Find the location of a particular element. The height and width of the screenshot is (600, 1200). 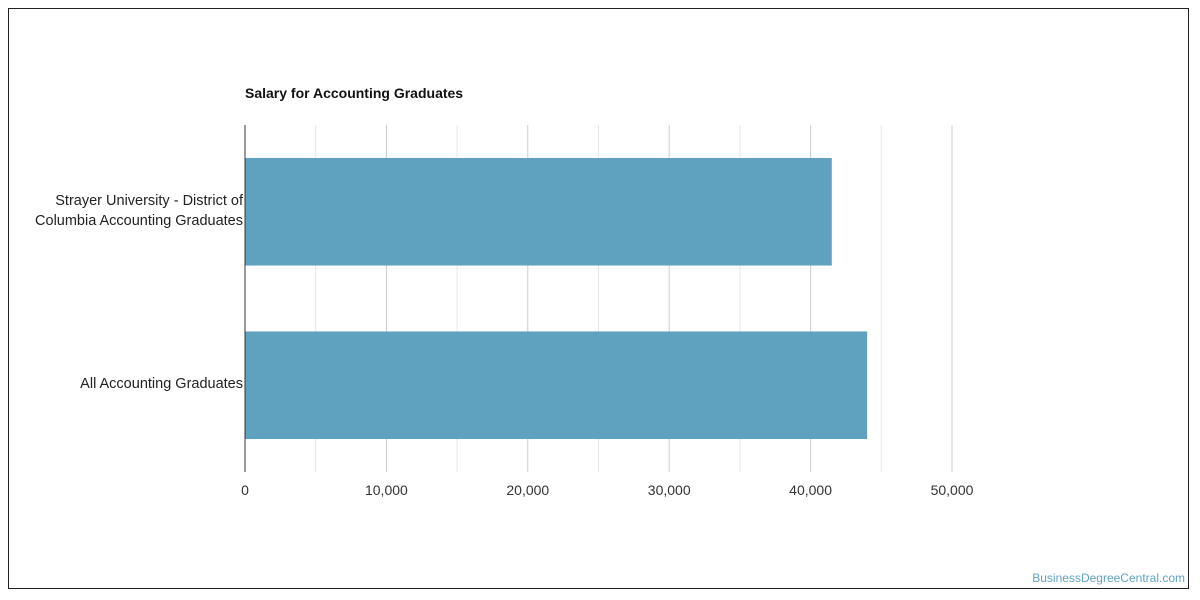

chart-title: Salary for Accounting Graduates is located at coordinates (354, 93).